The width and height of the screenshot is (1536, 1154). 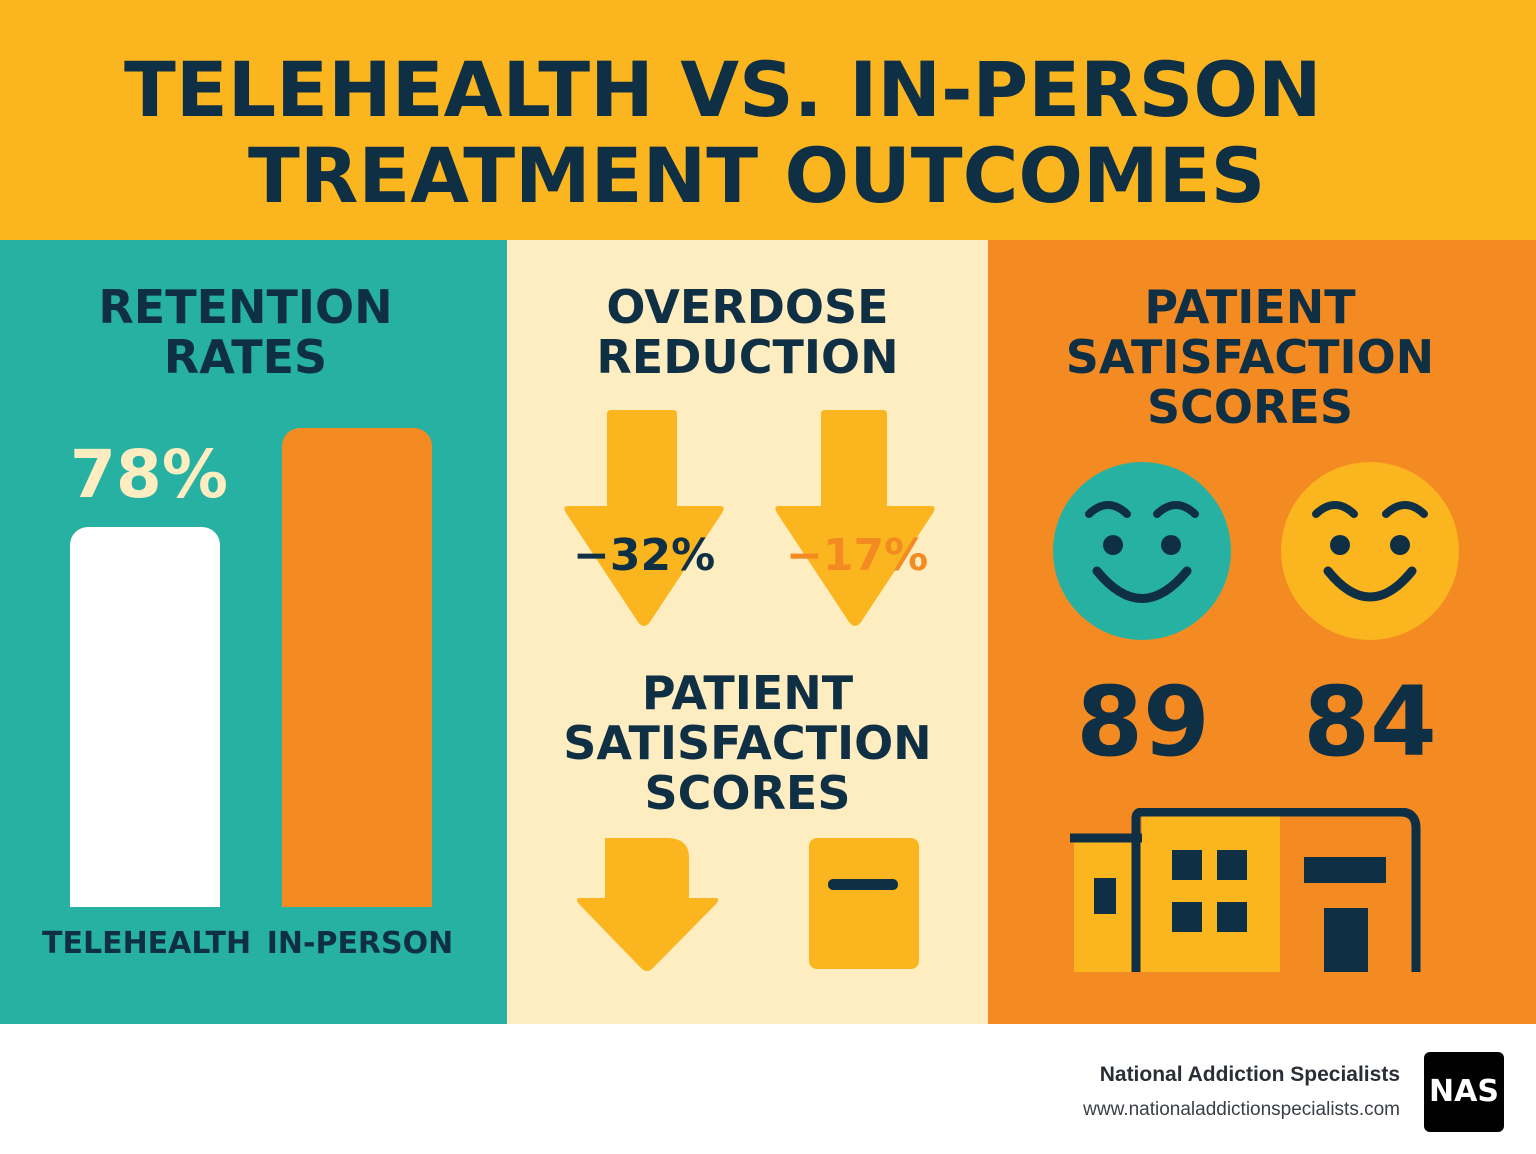 What do you see at coordinates (1250, 307) in the screenshot?
I see `satisfaction-heading-line-1: PATIENT` at bounding box center [1250, 307].